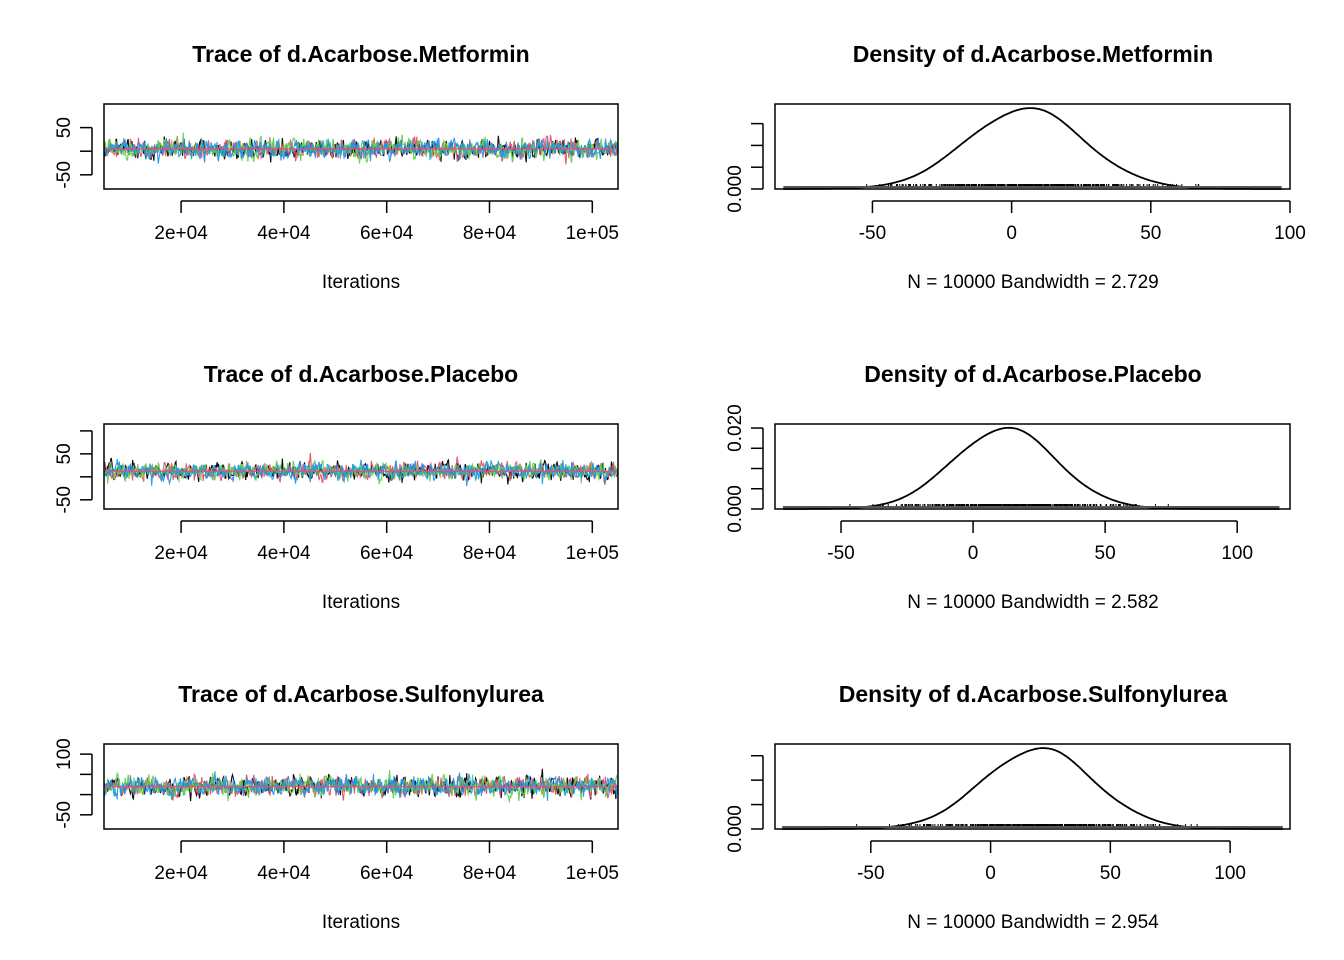 Image resolution: width=1344 pixels, height=960 pixels. I want to click on x-axis-label: N = 10000 Bandwidth = 2.582, so click(1032, 602).